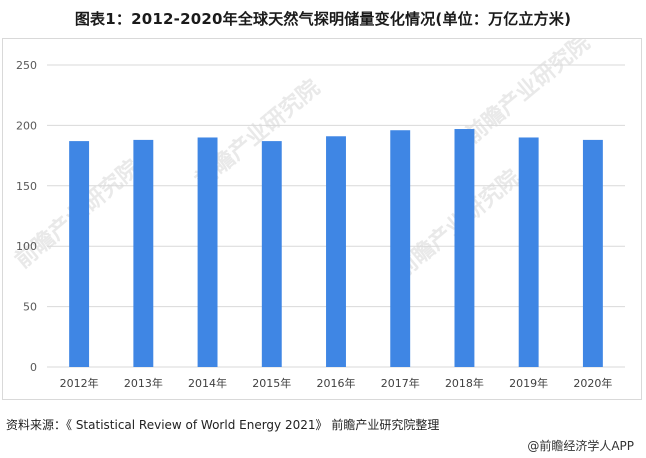 This screenshot has width=646, height=458. I want to click on y-tick-label: 0, so click(33, 367).